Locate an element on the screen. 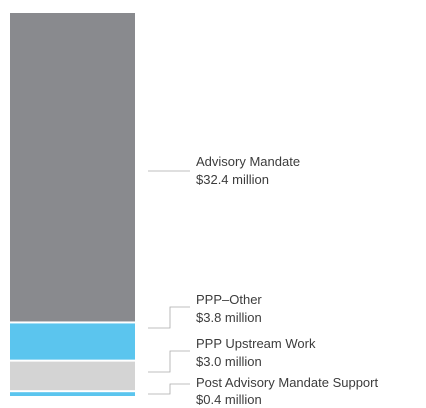  label-advisory-mandate-name: Advisory Mandate is located at coordinates (248, 161).